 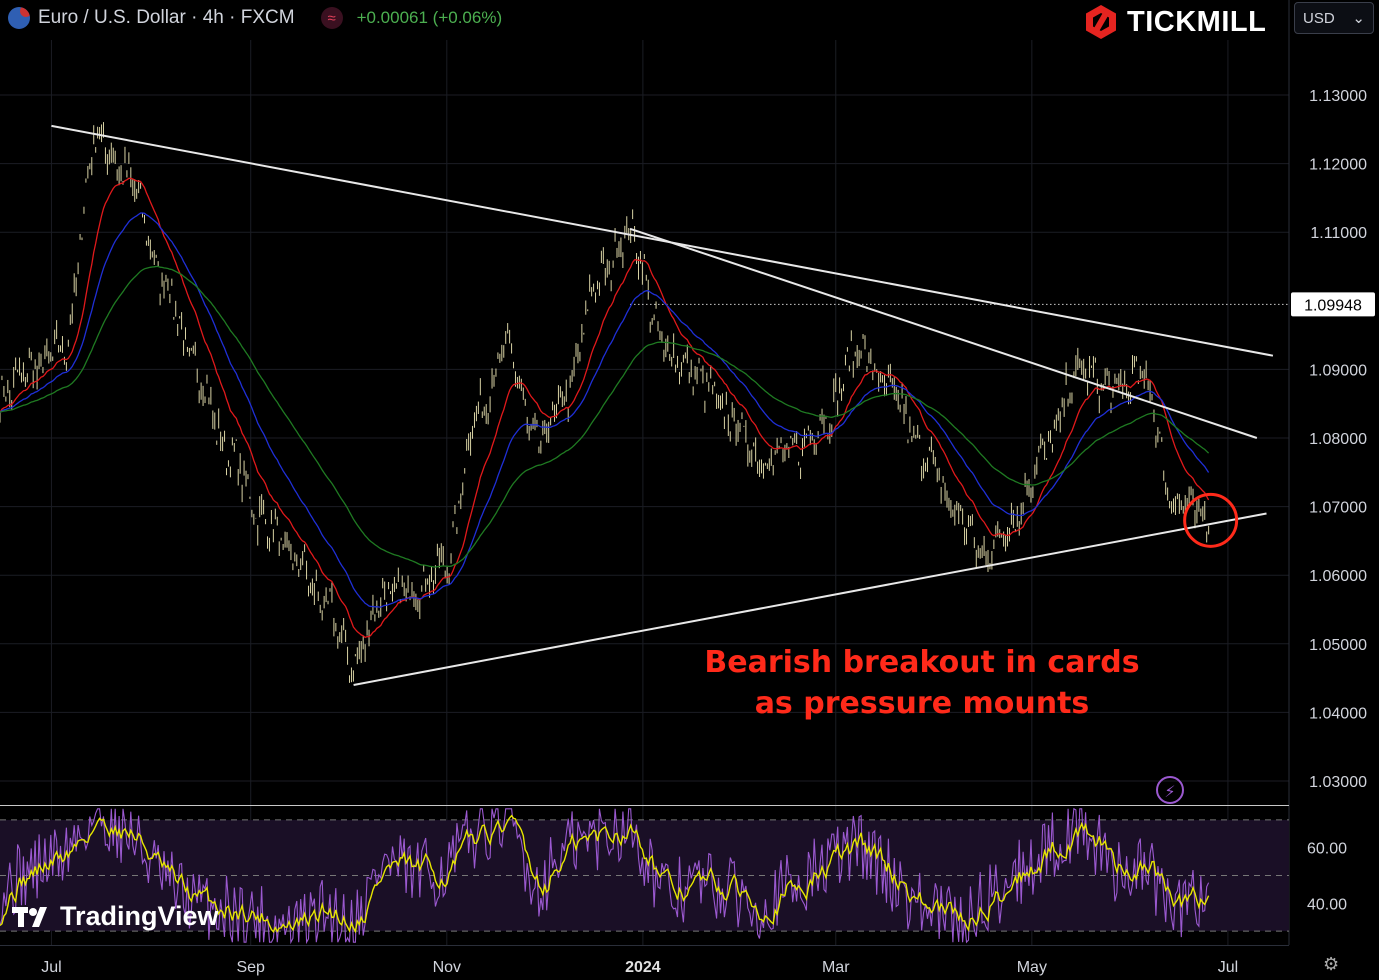 I want to click on price-tick-label: 1.08000, so click(x=1338, y=439).